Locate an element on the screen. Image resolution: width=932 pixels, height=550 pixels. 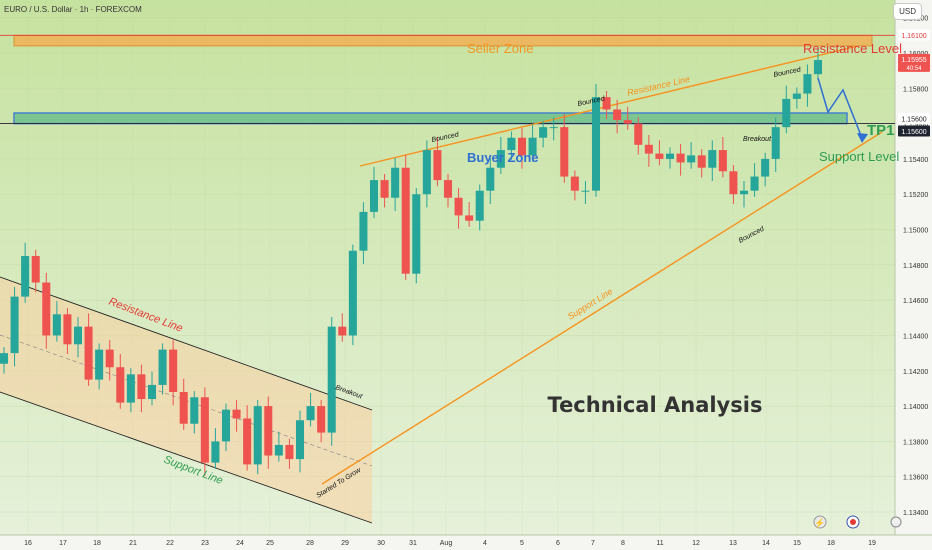
x-tick-label: 30 is located at coordinates (381, 543).